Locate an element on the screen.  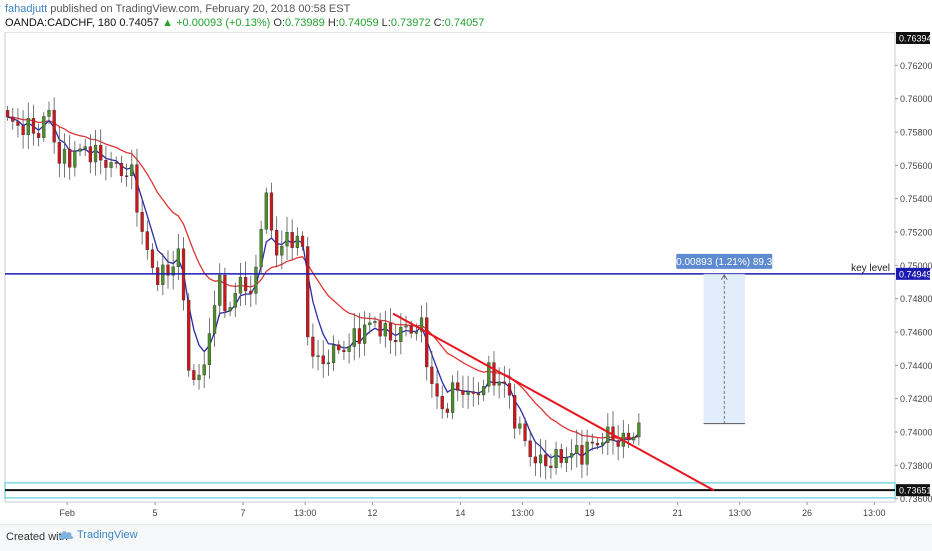
support-price-label-box is located at coordinates (913, 490).